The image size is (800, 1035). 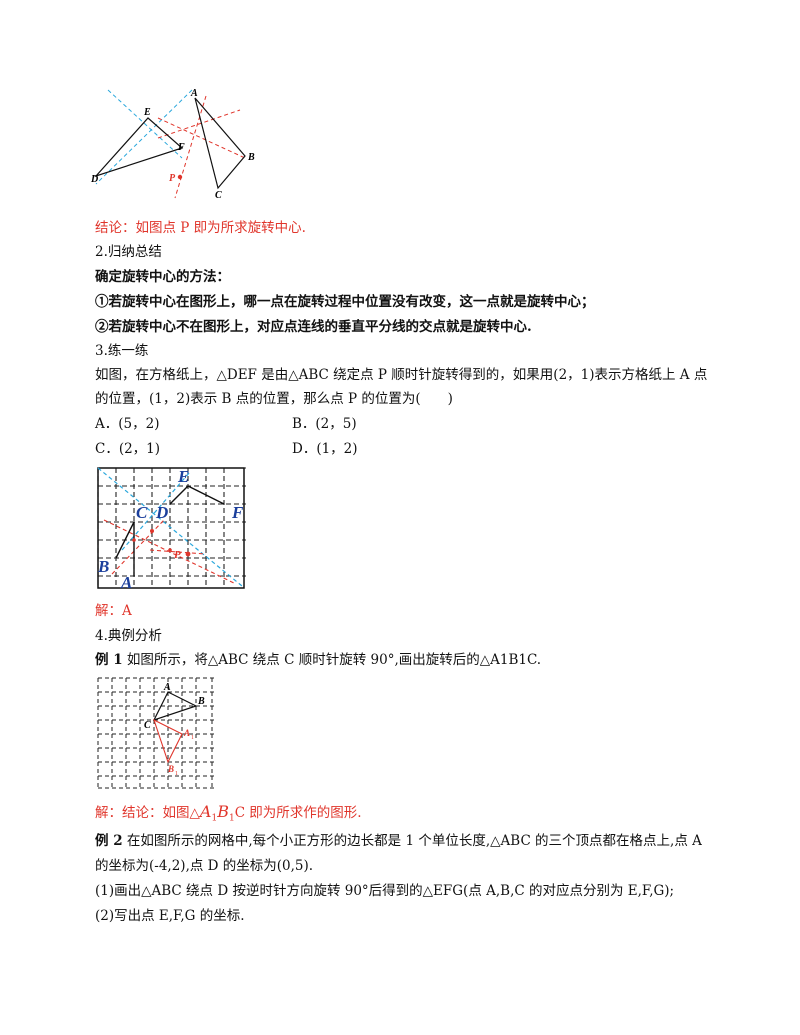 What do you see at coordinates (204, 866) in the screenshot?
I see `example-2-line-2: 的坐标为(-4,2),点 D 的坐标为(0,5).` at bounding box center [204, 866].